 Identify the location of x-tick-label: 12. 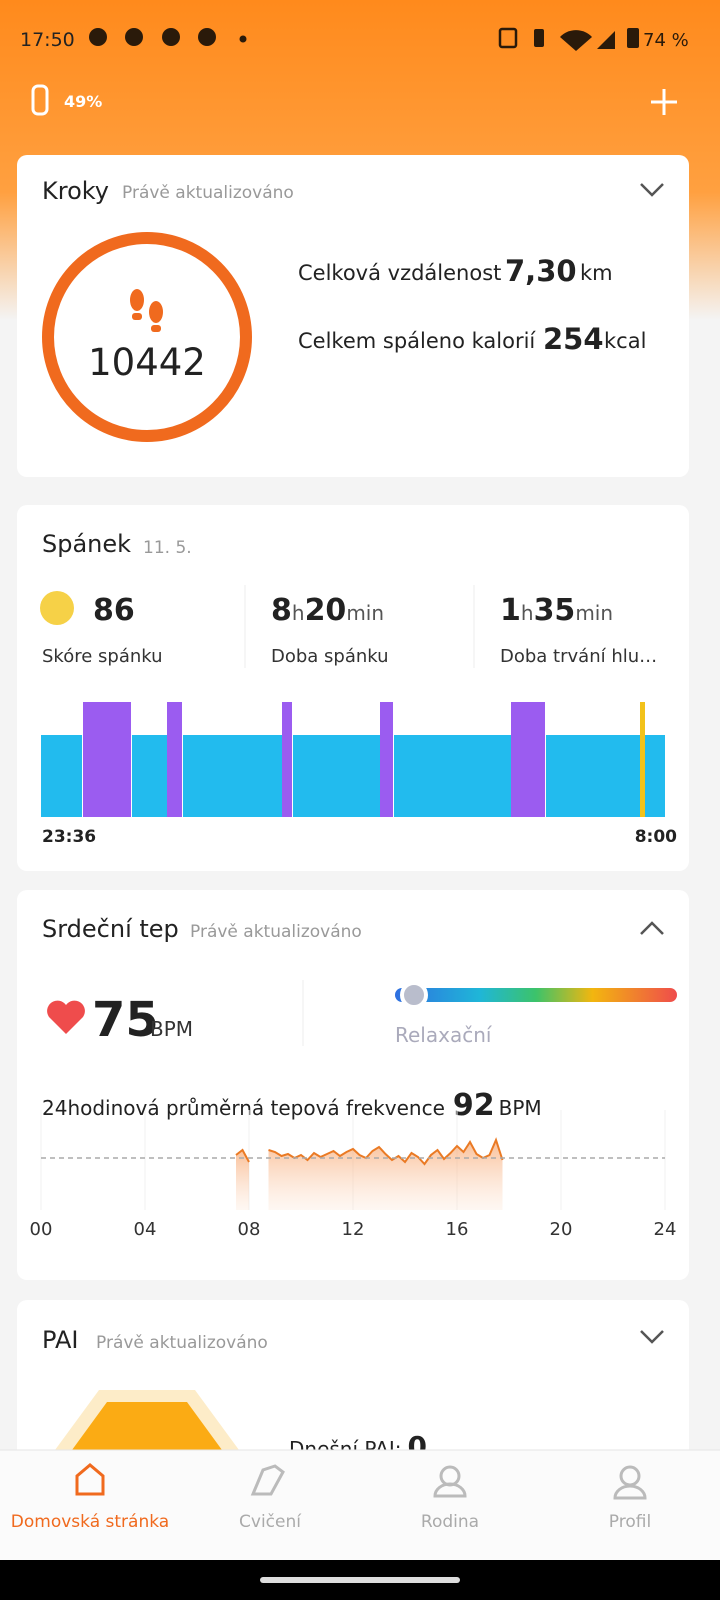
(353, 1229).